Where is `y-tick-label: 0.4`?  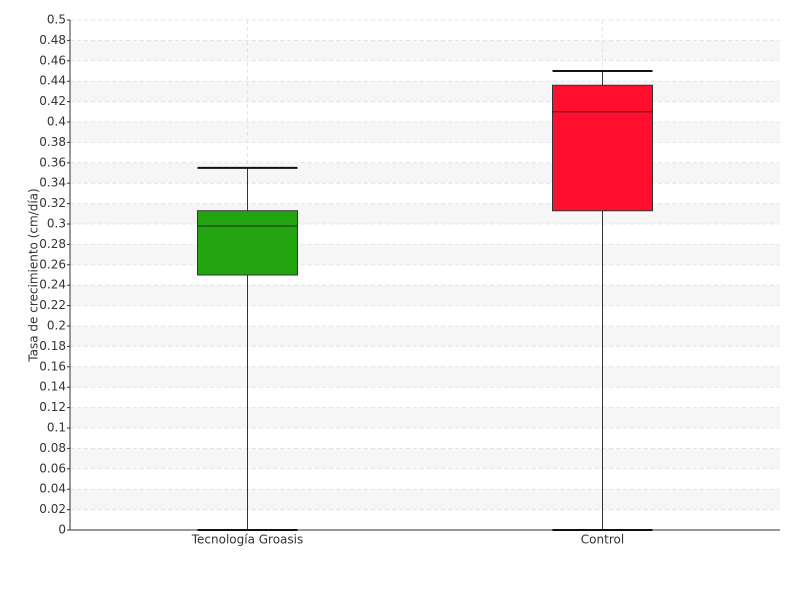 y-tick-label: 0.4 is located at coordinates (56, 122).